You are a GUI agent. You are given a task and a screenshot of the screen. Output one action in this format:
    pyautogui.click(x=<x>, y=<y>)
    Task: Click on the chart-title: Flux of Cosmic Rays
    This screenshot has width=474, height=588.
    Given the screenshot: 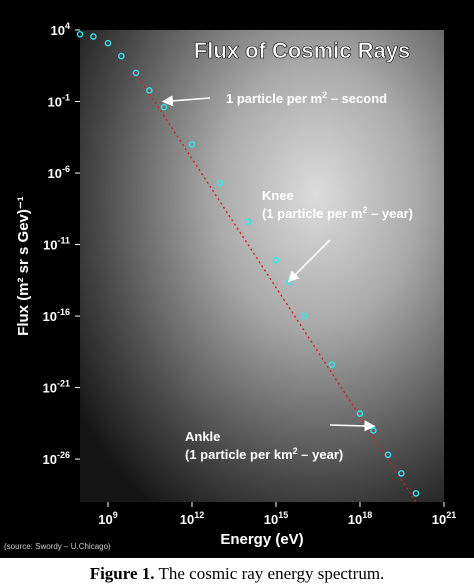 What is the action you would take?
    pyautogui.click(x=302, y=50)
    